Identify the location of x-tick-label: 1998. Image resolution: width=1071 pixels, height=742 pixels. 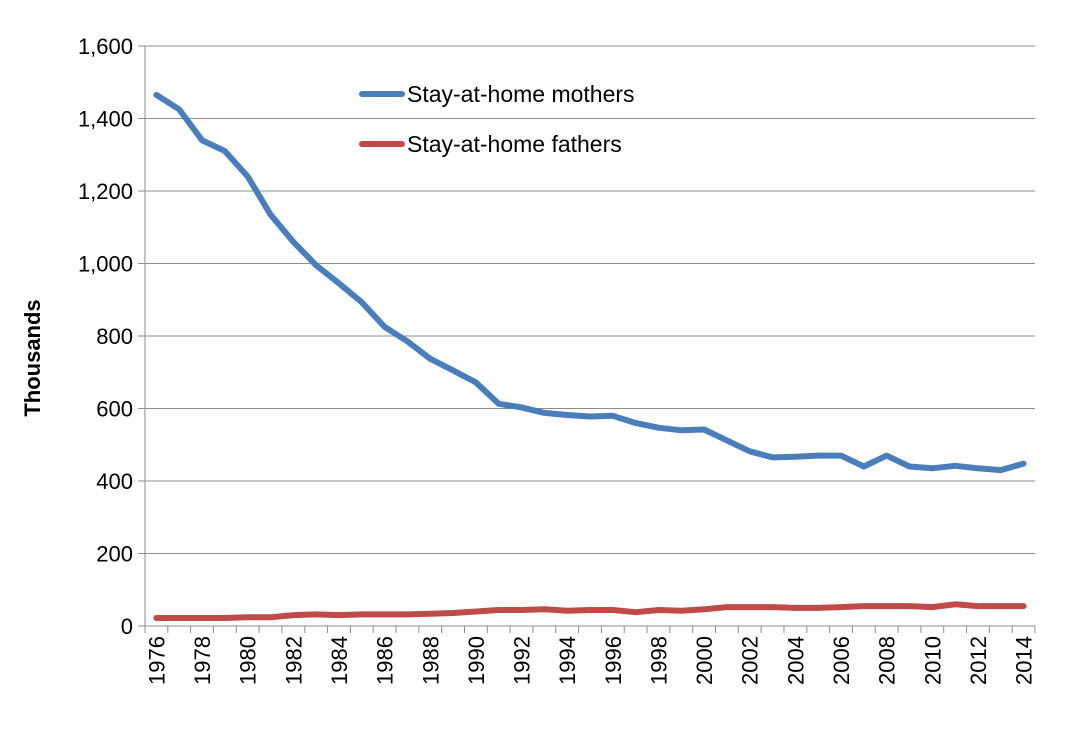
(658, 660).